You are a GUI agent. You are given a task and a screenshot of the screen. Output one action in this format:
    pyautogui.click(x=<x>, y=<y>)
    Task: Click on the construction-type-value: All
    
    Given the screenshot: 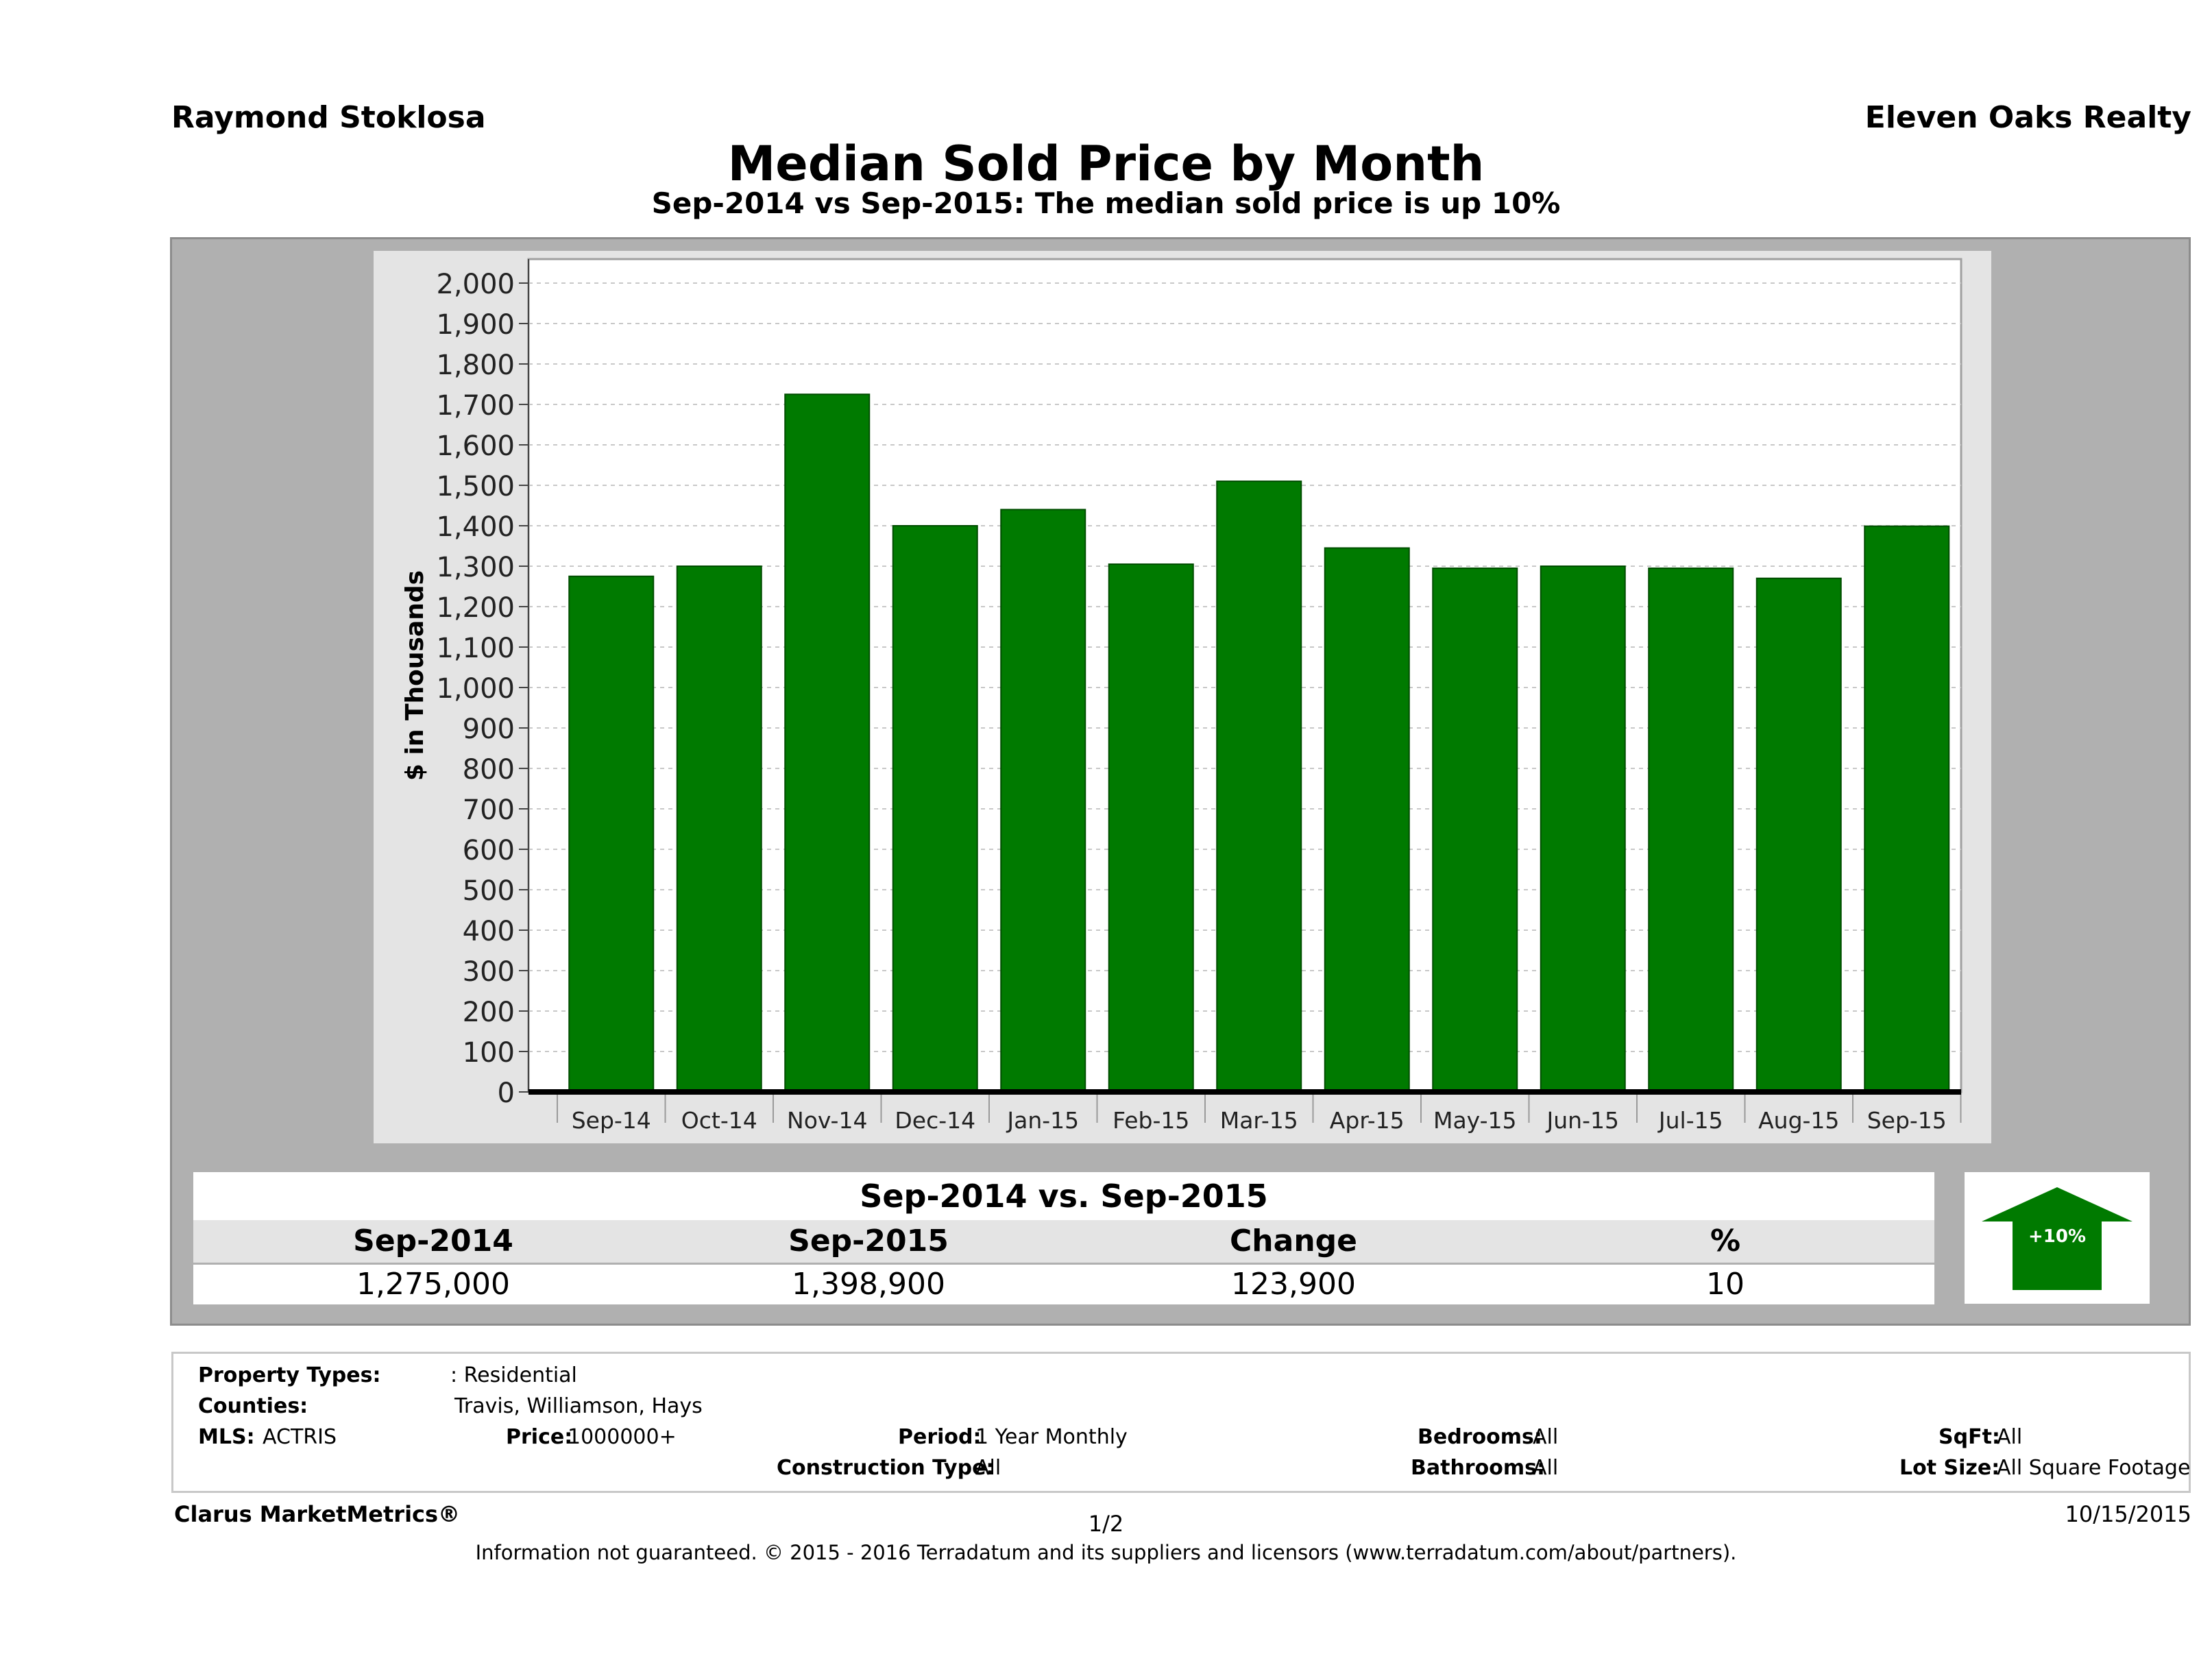 What is the action you would take?
    pyautogui.click(x=988, y=1468)
    